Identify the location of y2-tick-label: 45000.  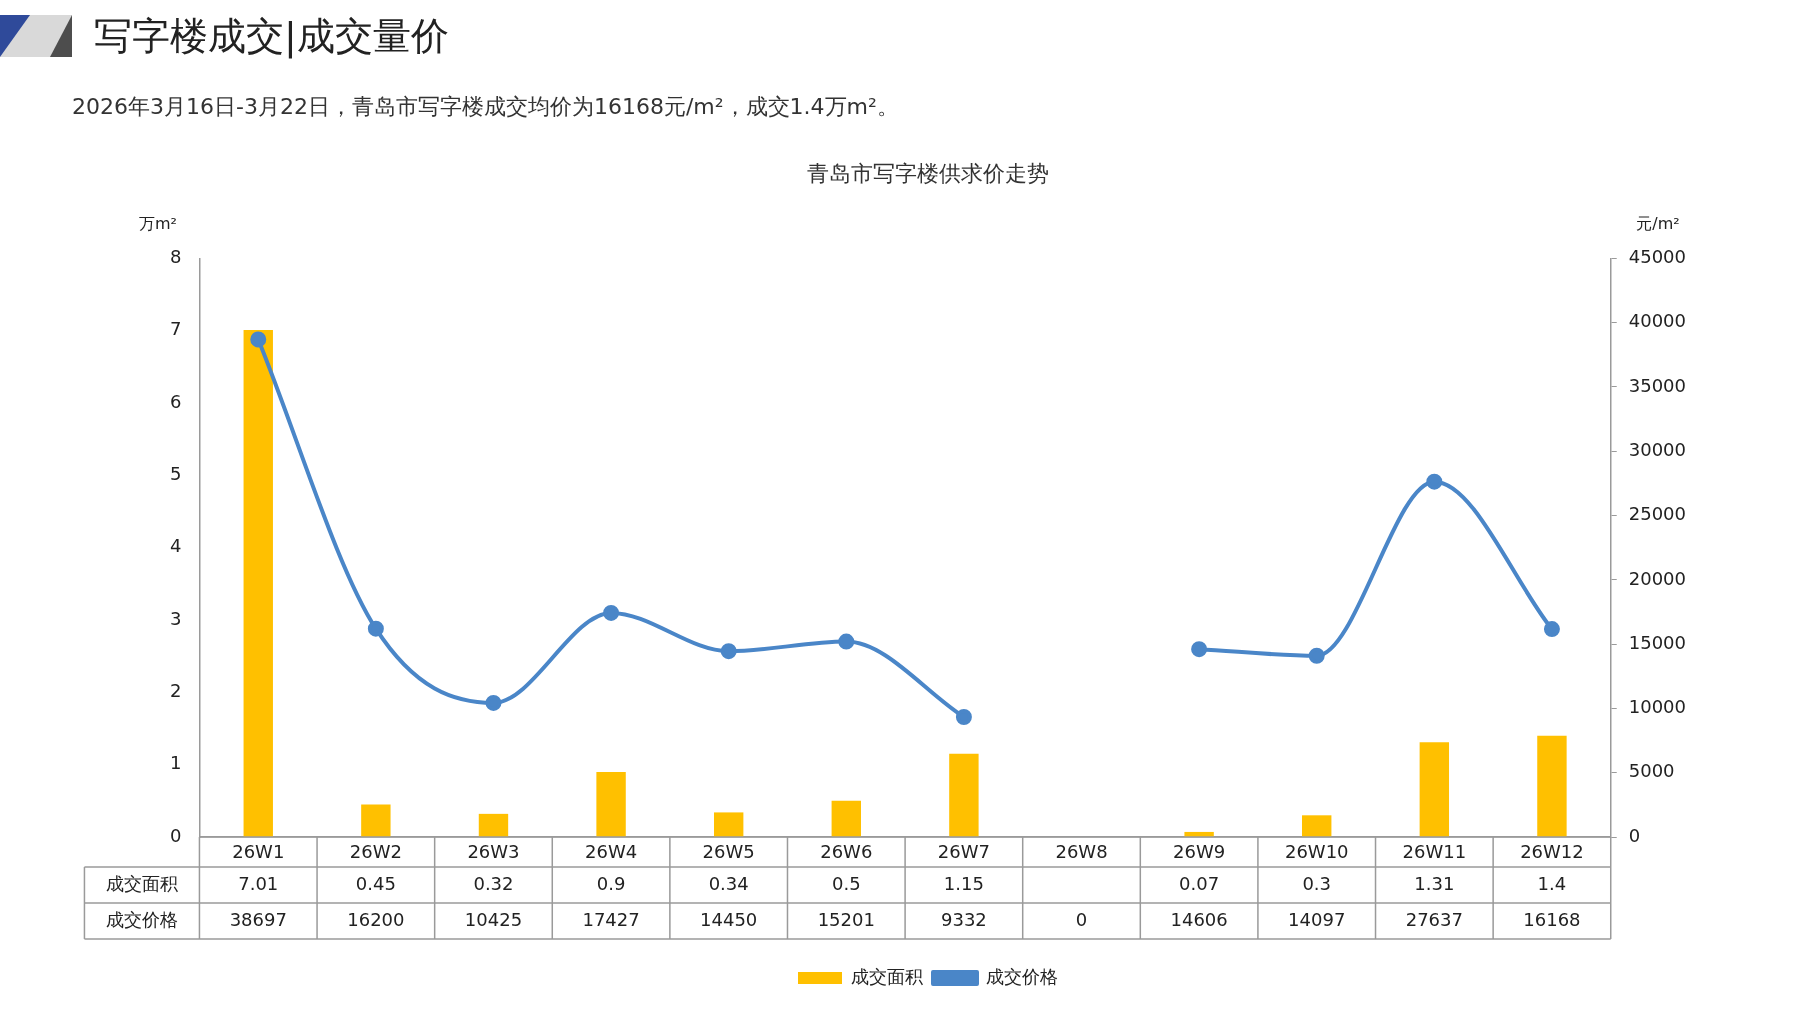
(1657, 257).